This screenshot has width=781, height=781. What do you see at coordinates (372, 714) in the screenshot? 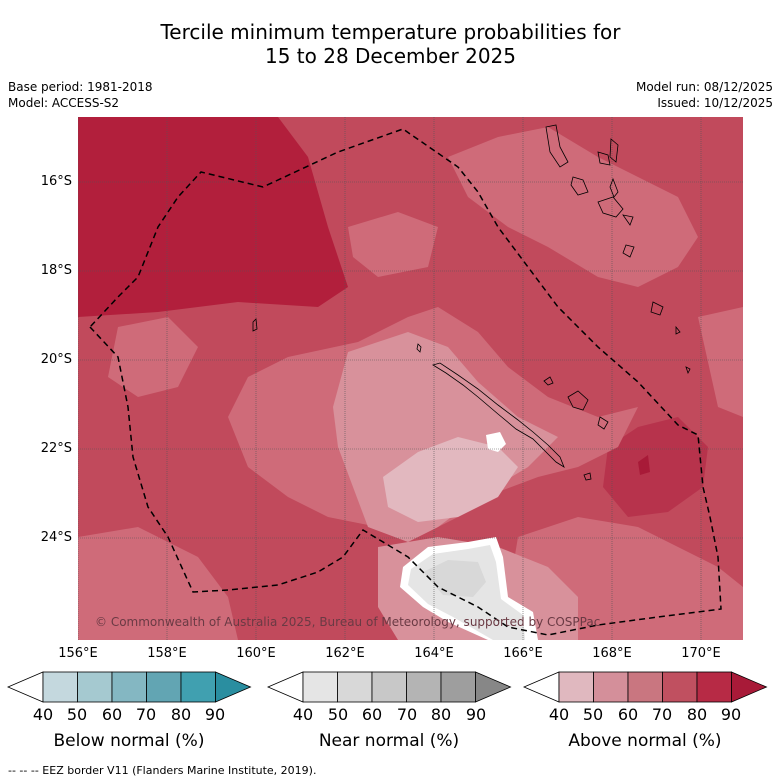
I see `cbar1-tick: 60` at bounding box center [372, 714].